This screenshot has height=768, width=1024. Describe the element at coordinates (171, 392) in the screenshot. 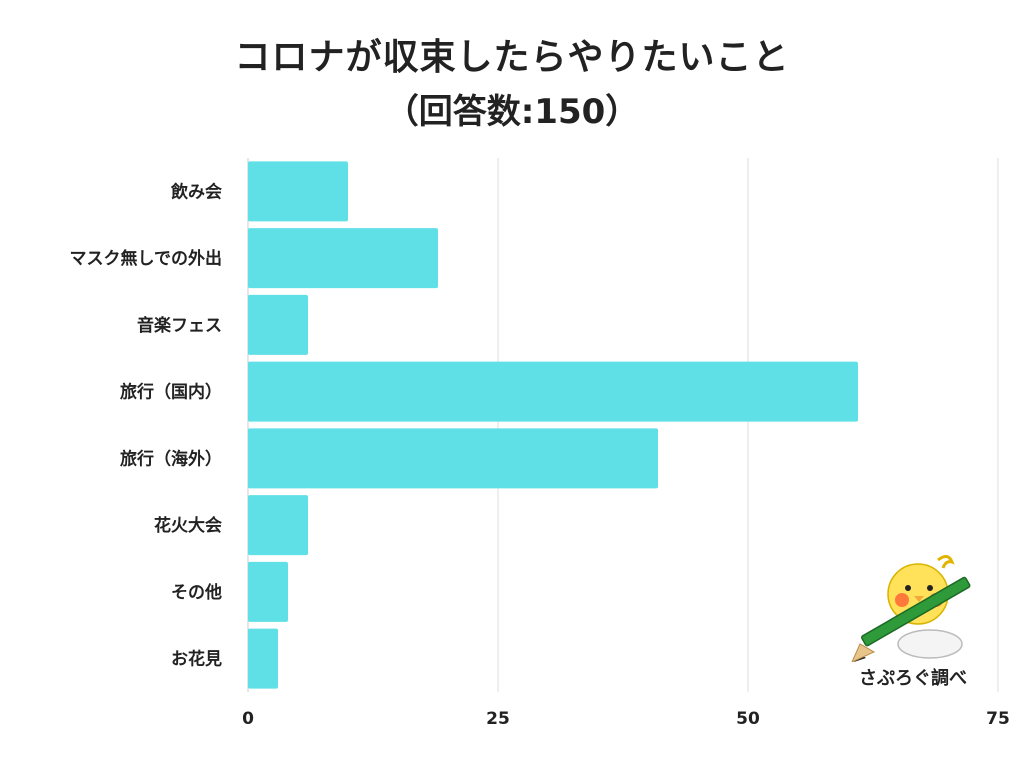

I see `category-label: 旅行（国内）` at that location.